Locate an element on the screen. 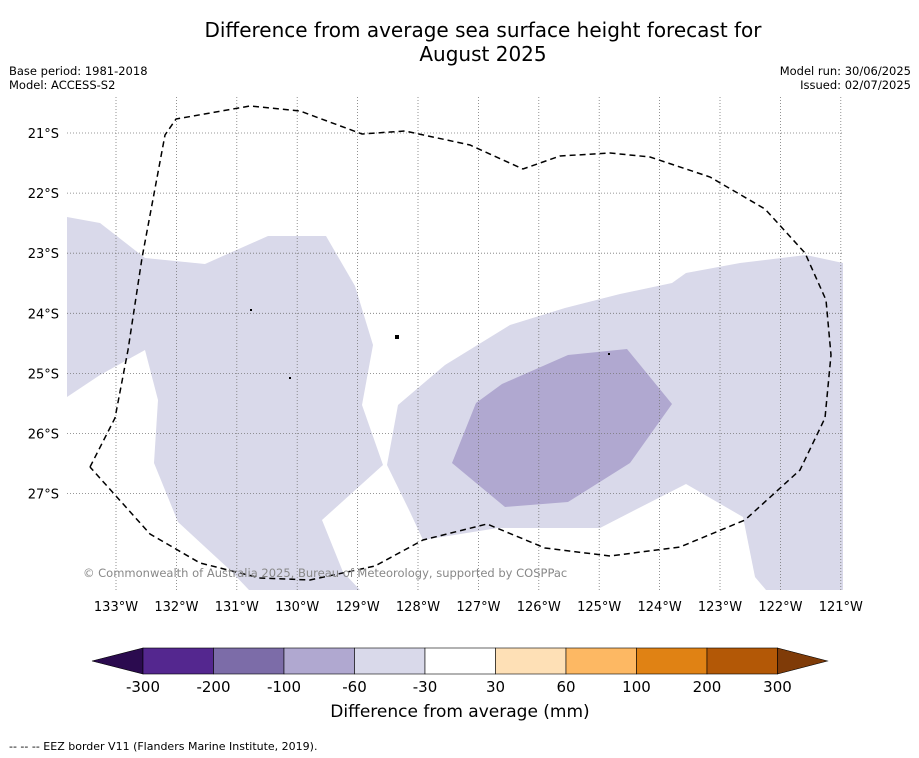 The image size is (919, 758). title-line-2: August 2025 is located at coordinates (483, 54).